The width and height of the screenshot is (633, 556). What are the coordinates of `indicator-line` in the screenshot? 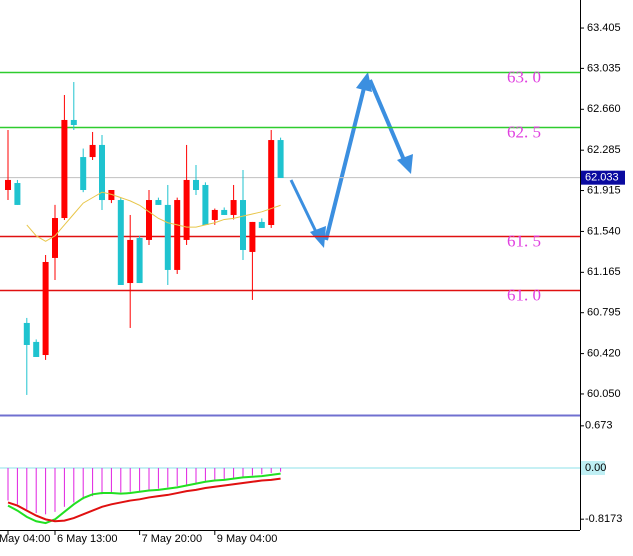 It's located at (144, 500).